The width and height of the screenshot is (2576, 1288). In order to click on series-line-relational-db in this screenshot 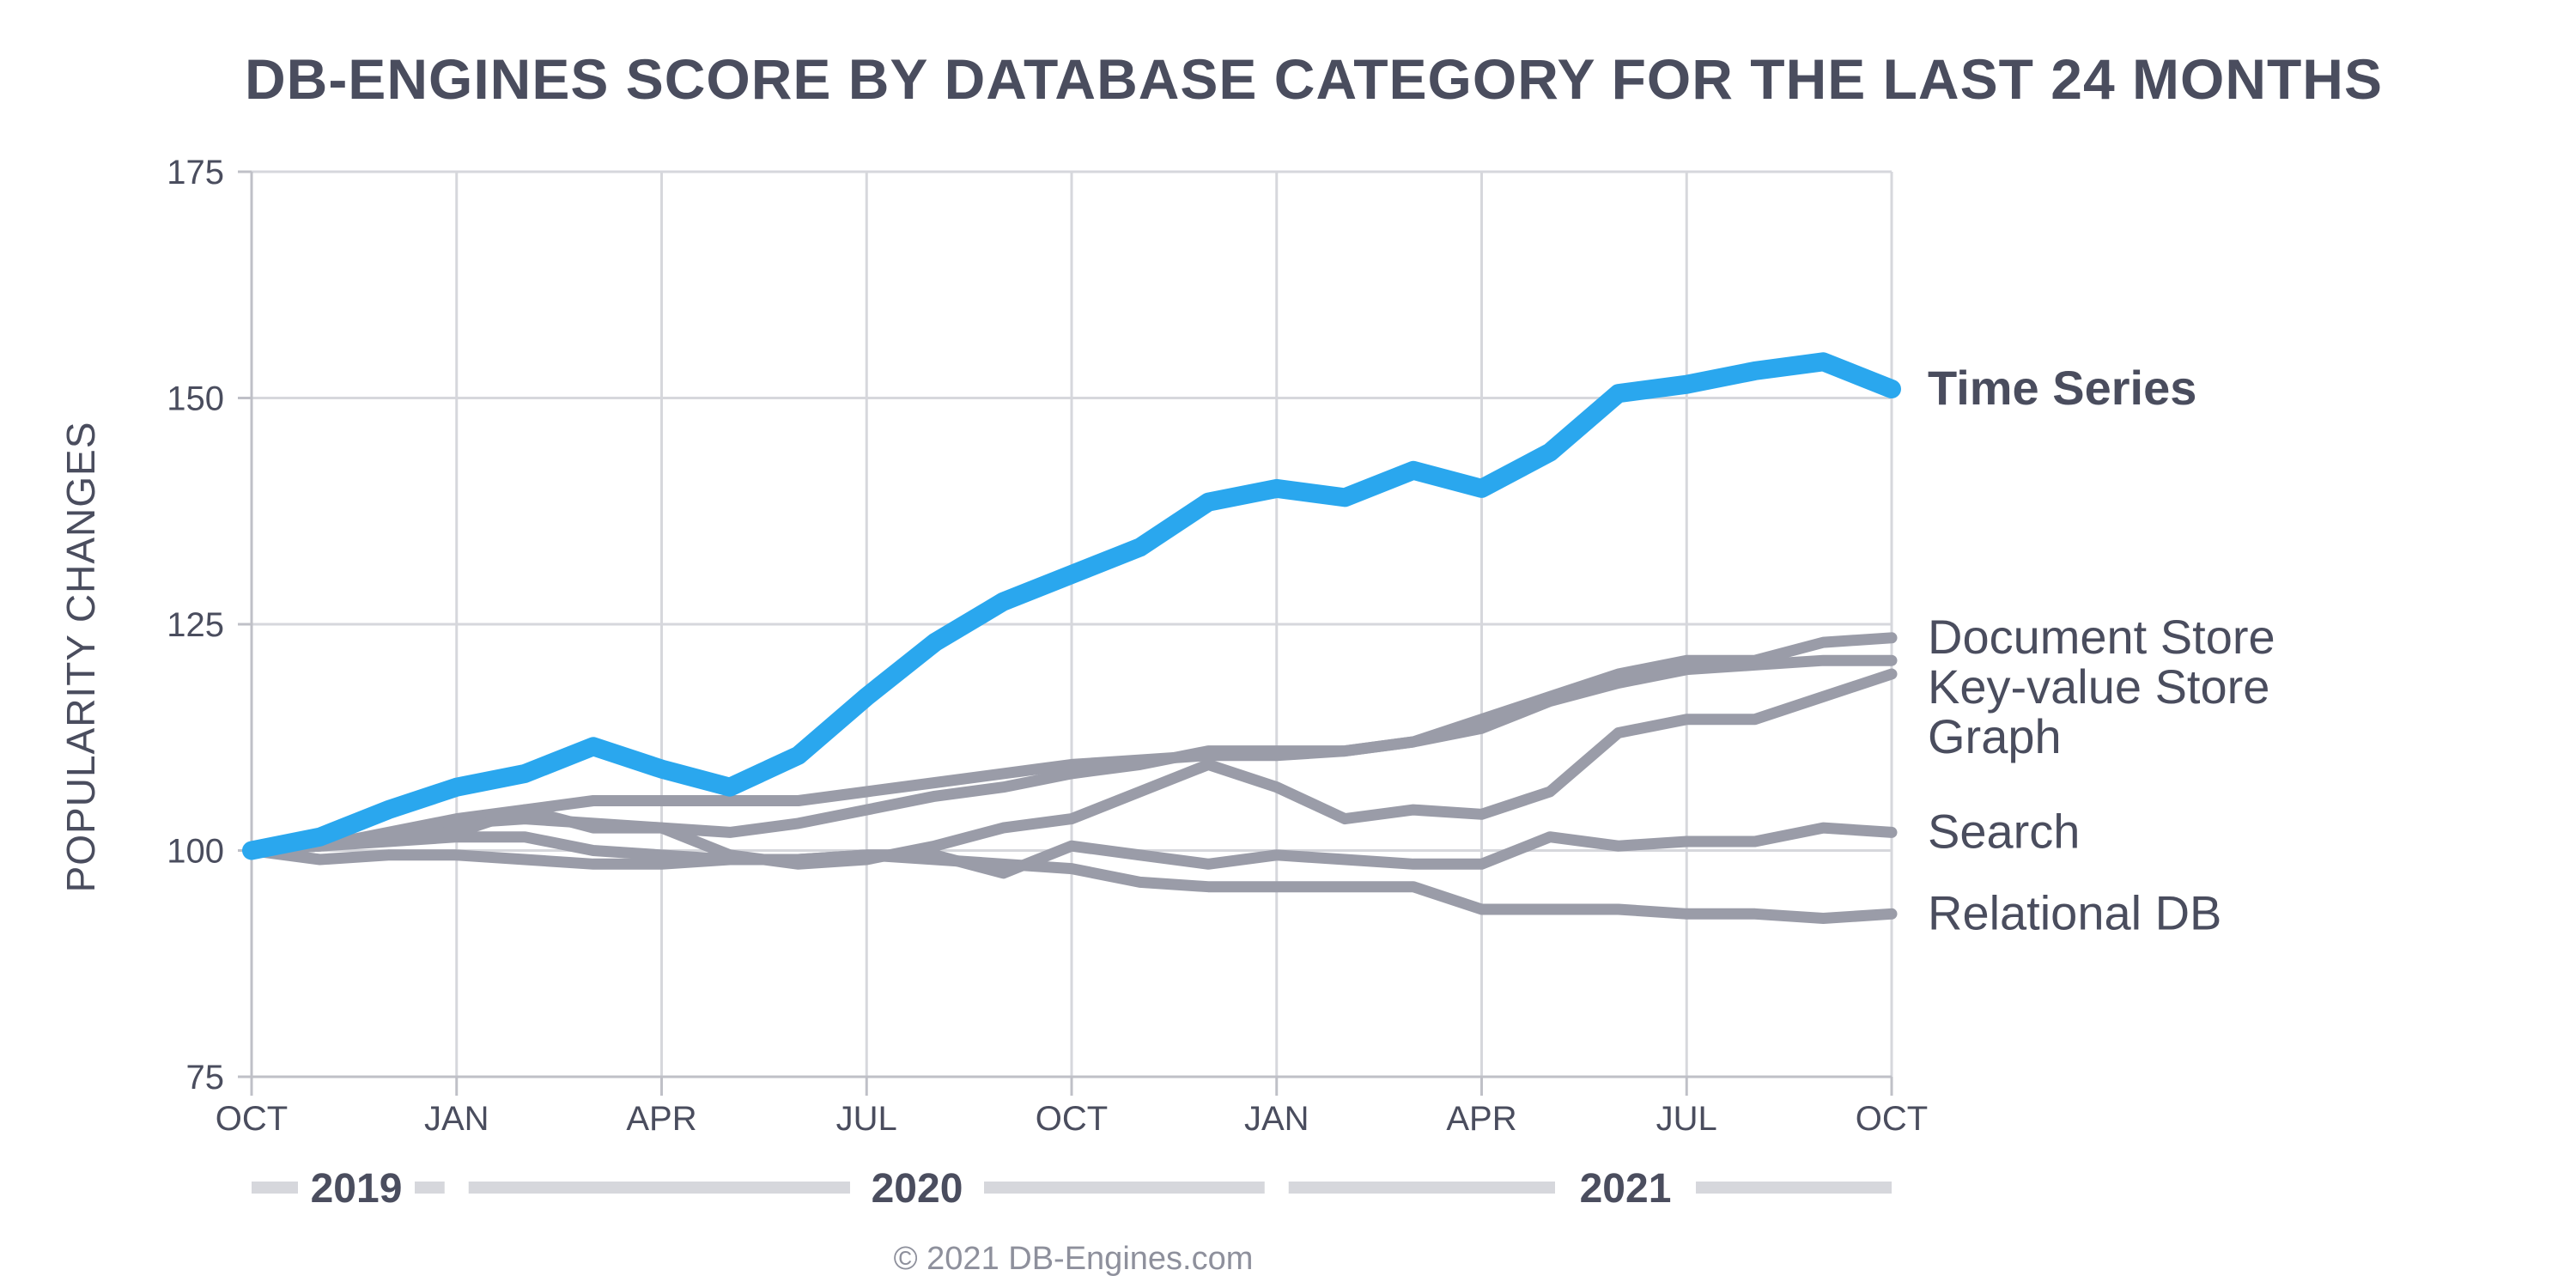, I will do `click(1072, 885)`.